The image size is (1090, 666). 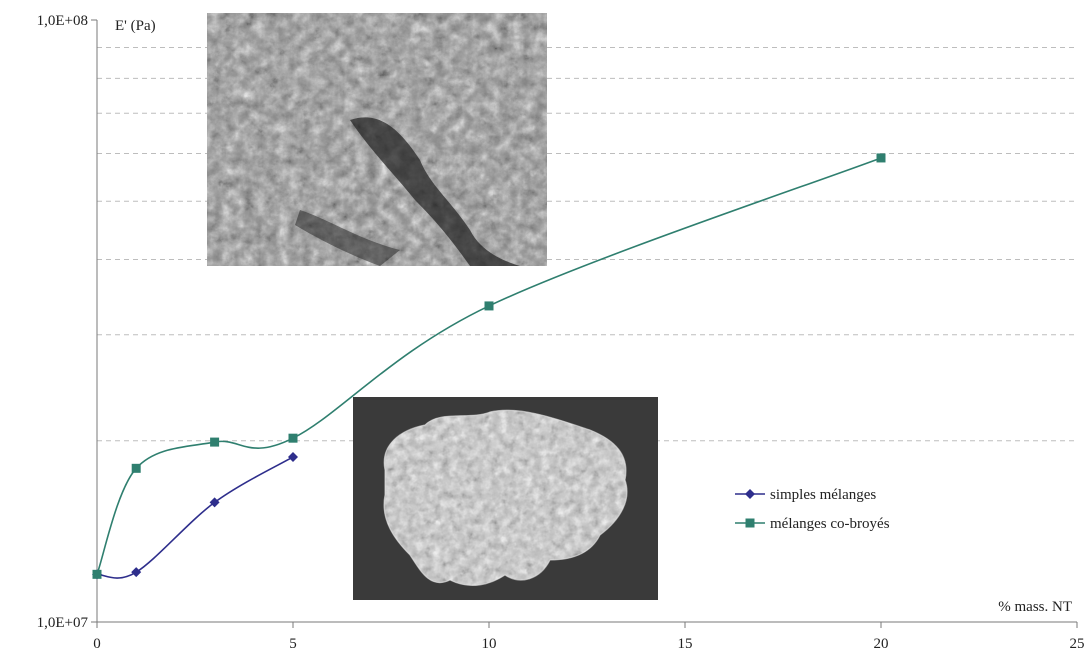 I want to click on y-axis-title: E' (Pa), so click(x=135, y=26).